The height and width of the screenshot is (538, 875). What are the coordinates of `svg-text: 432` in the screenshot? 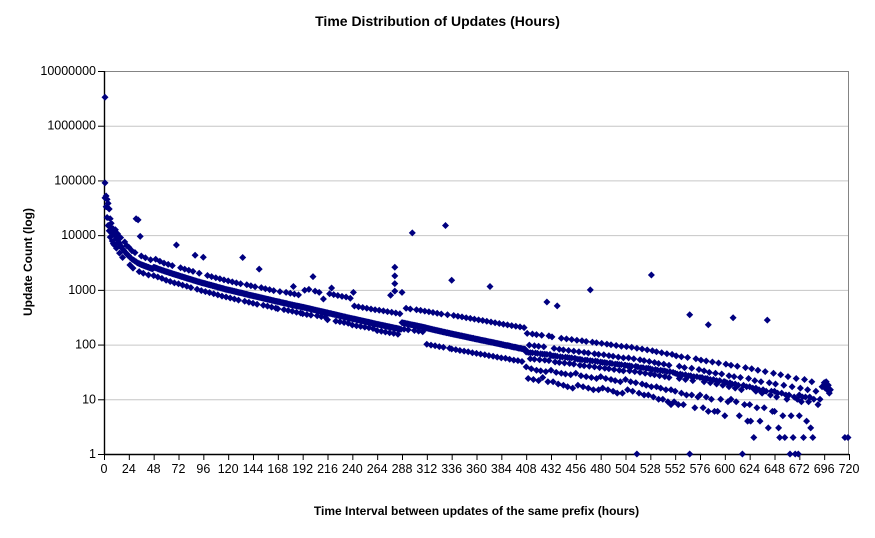 It's located at (551, 469).